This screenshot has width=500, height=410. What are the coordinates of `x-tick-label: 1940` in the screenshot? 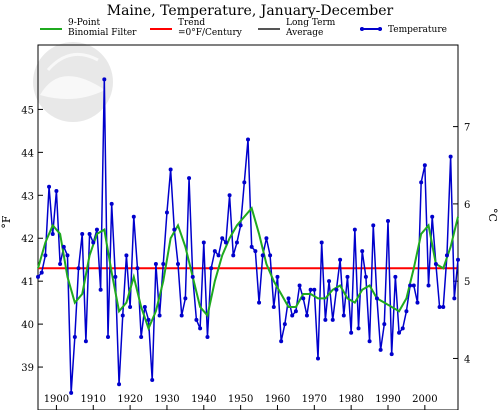 It's located at (203, 399).